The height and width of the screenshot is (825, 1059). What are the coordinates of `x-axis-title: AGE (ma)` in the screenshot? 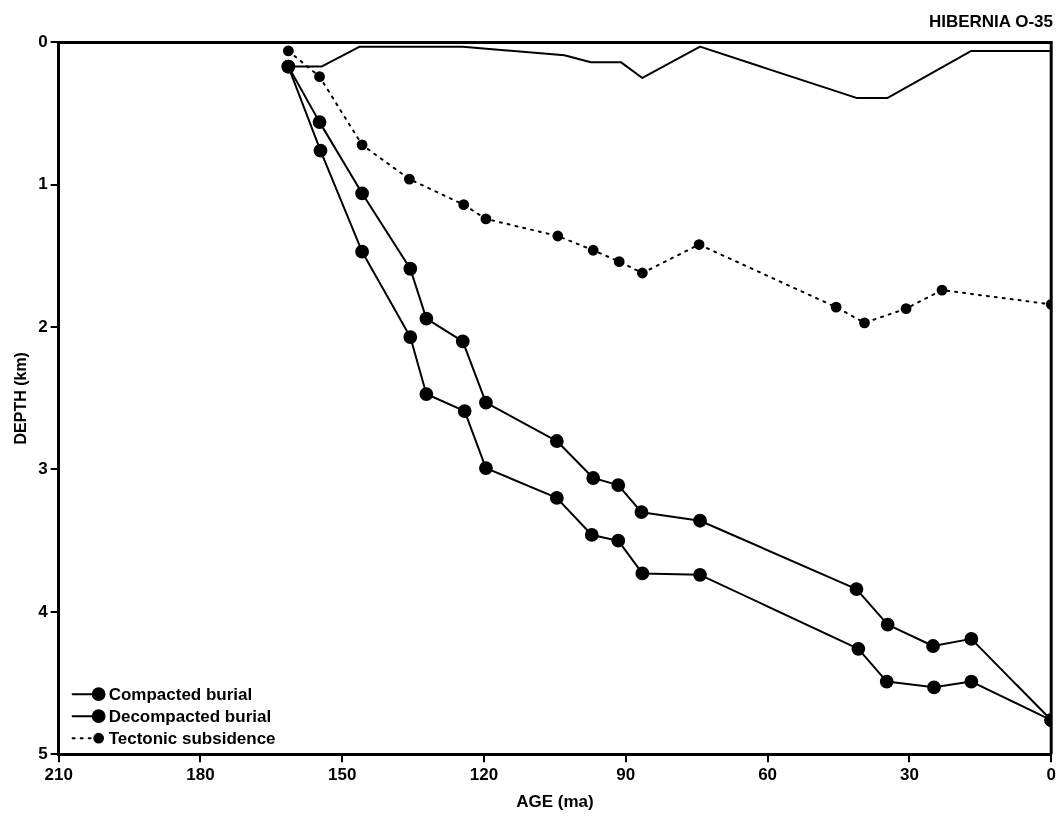 It's located at (555, 802).